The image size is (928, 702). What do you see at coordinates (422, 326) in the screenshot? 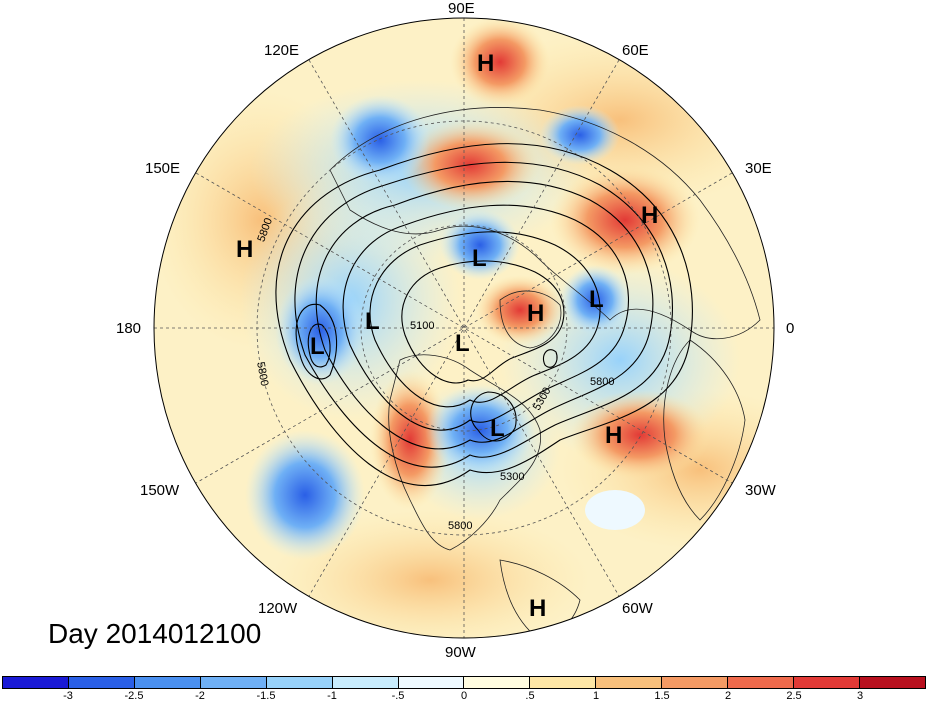
I see `contour-label: 5100` at bounding box center [422, 326].